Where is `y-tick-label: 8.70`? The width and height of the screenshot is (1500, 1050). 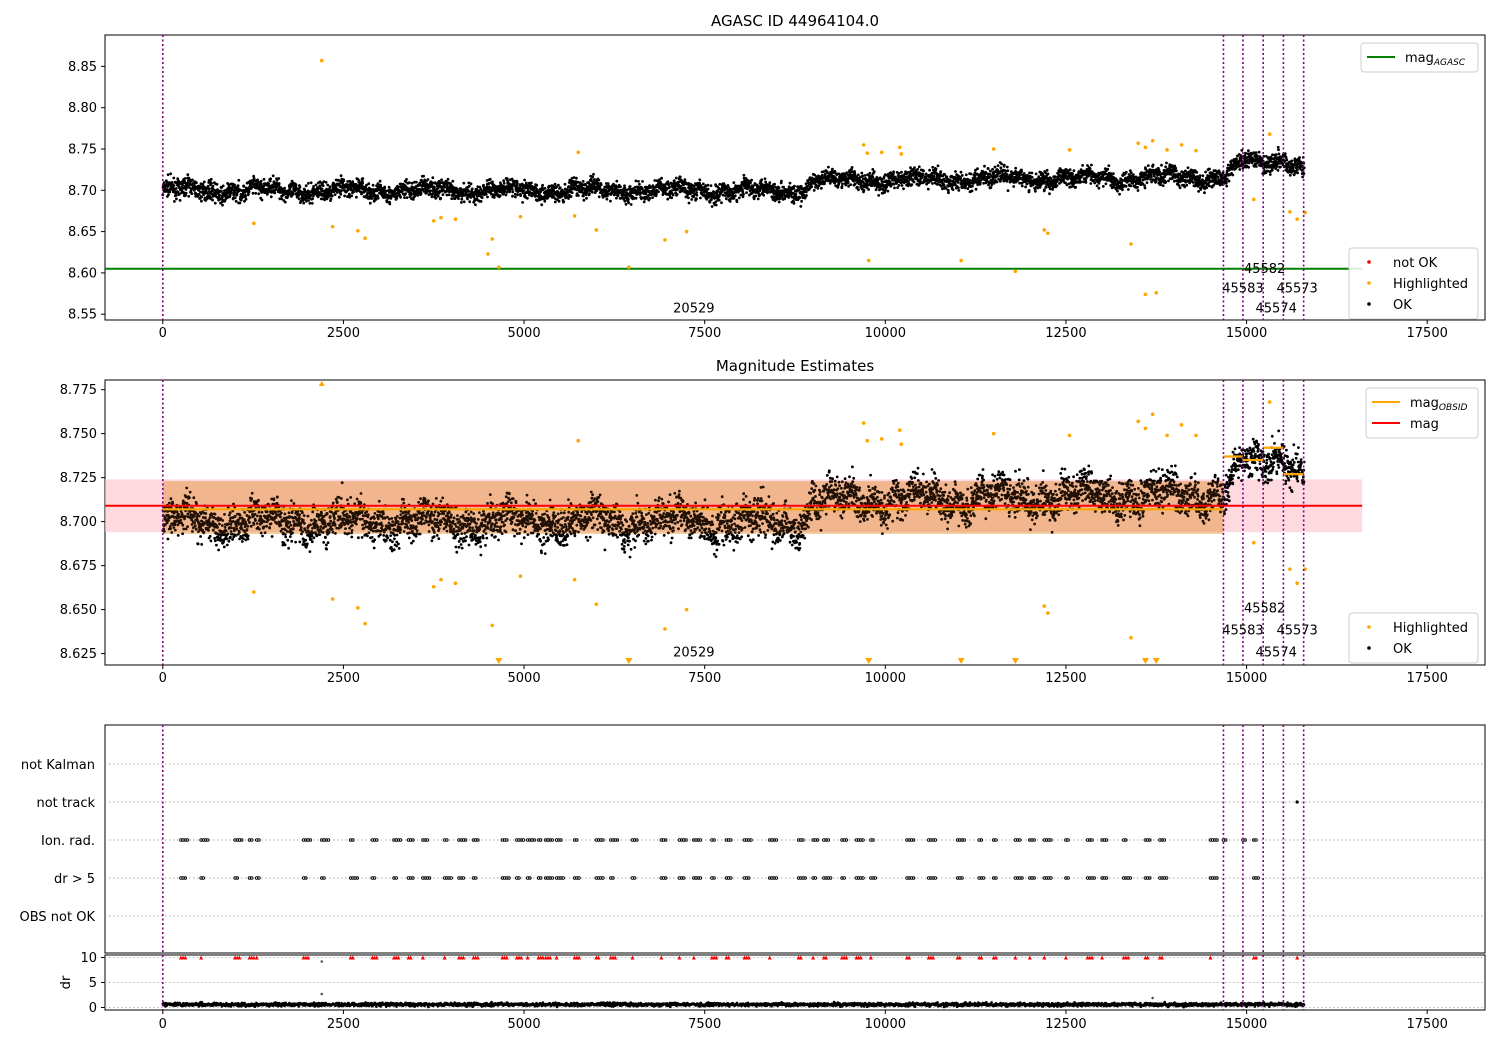 y-tick-label: 8.70 is located at coordinates (82, 191).